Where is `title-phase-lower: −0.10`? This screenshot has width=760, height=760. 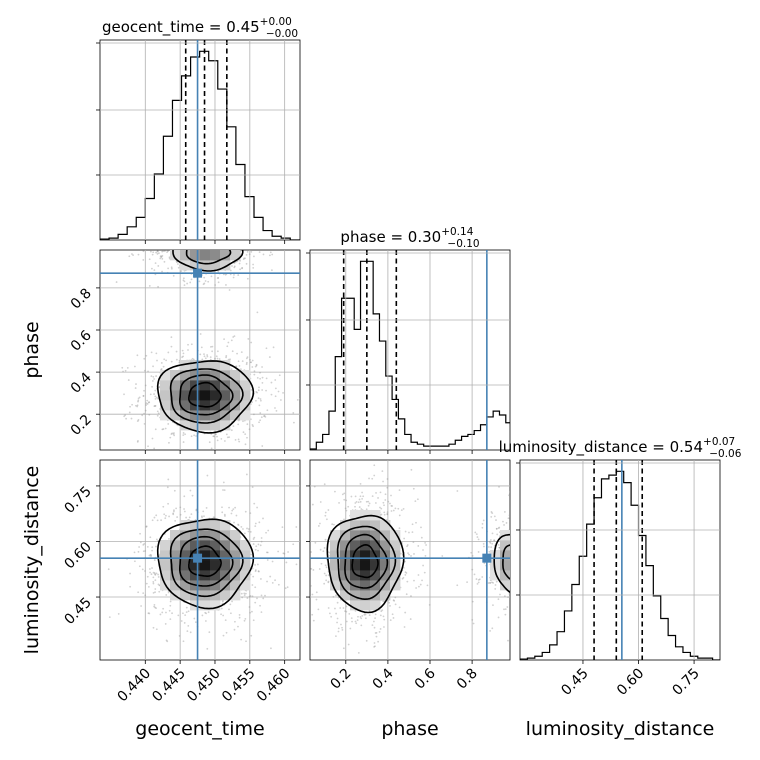 title-phase-lower: −0.10 is located at coordinates (463, 244).